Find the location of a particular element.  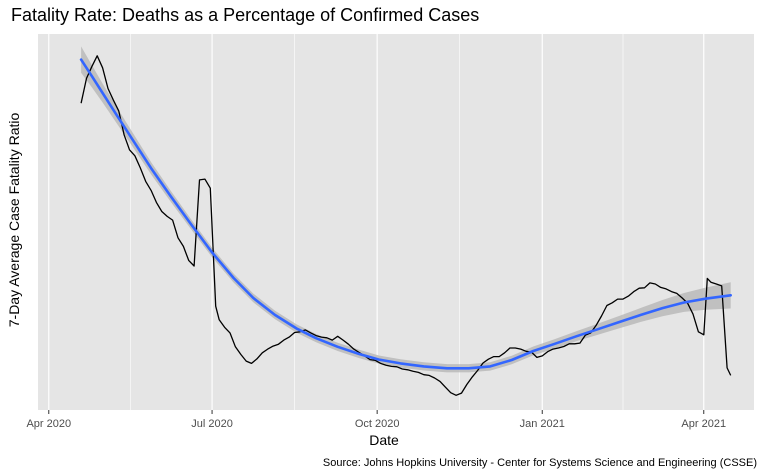

x-axis-title: Date is located at coordinates (384, 440).